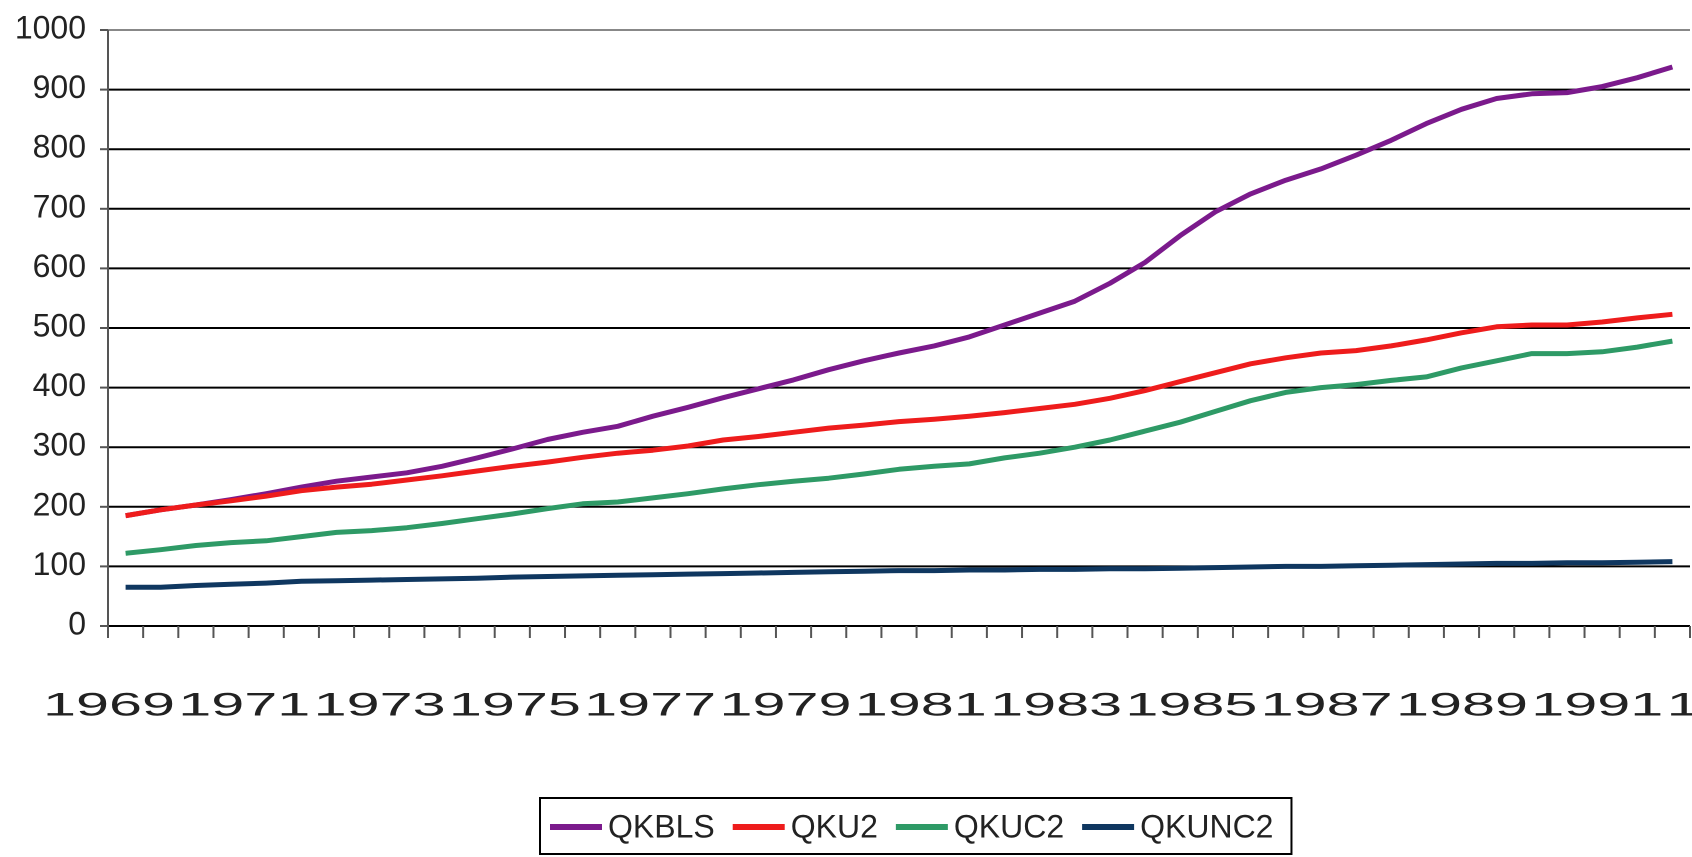 The width and height of the screenshot is (1692, 857). I want to click on y-tick-label: 1000, so click(50, 27).